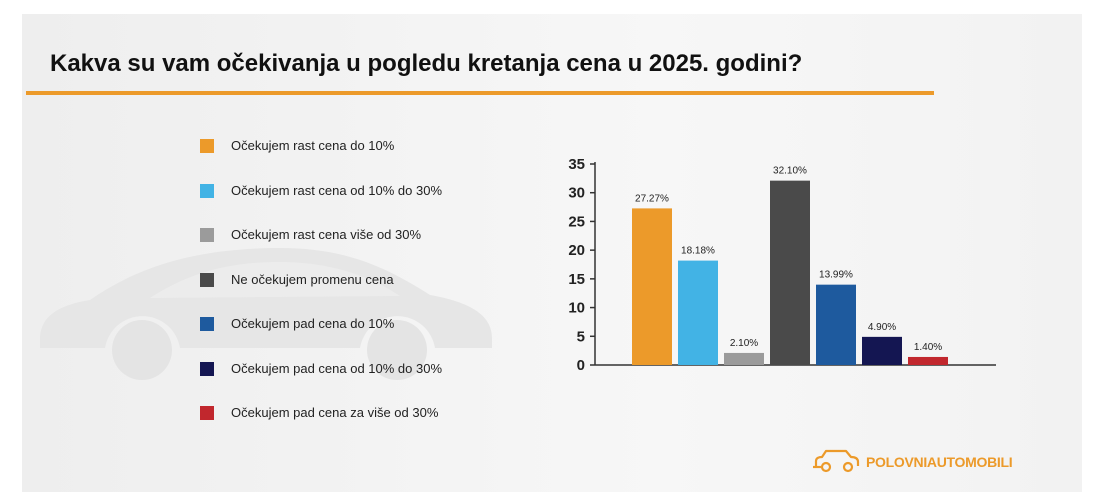 The width and height of the screenshot is (1100, 504). Describe the element at coordinates (836, 275) in the screenshot. I see `bar-value-label: 13.99%` at that location.